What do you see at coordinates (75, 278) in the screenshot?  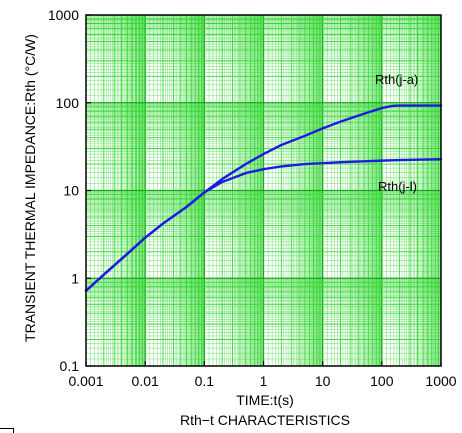 I see `y-tick-label: 1` at bounding box center [75, 278].